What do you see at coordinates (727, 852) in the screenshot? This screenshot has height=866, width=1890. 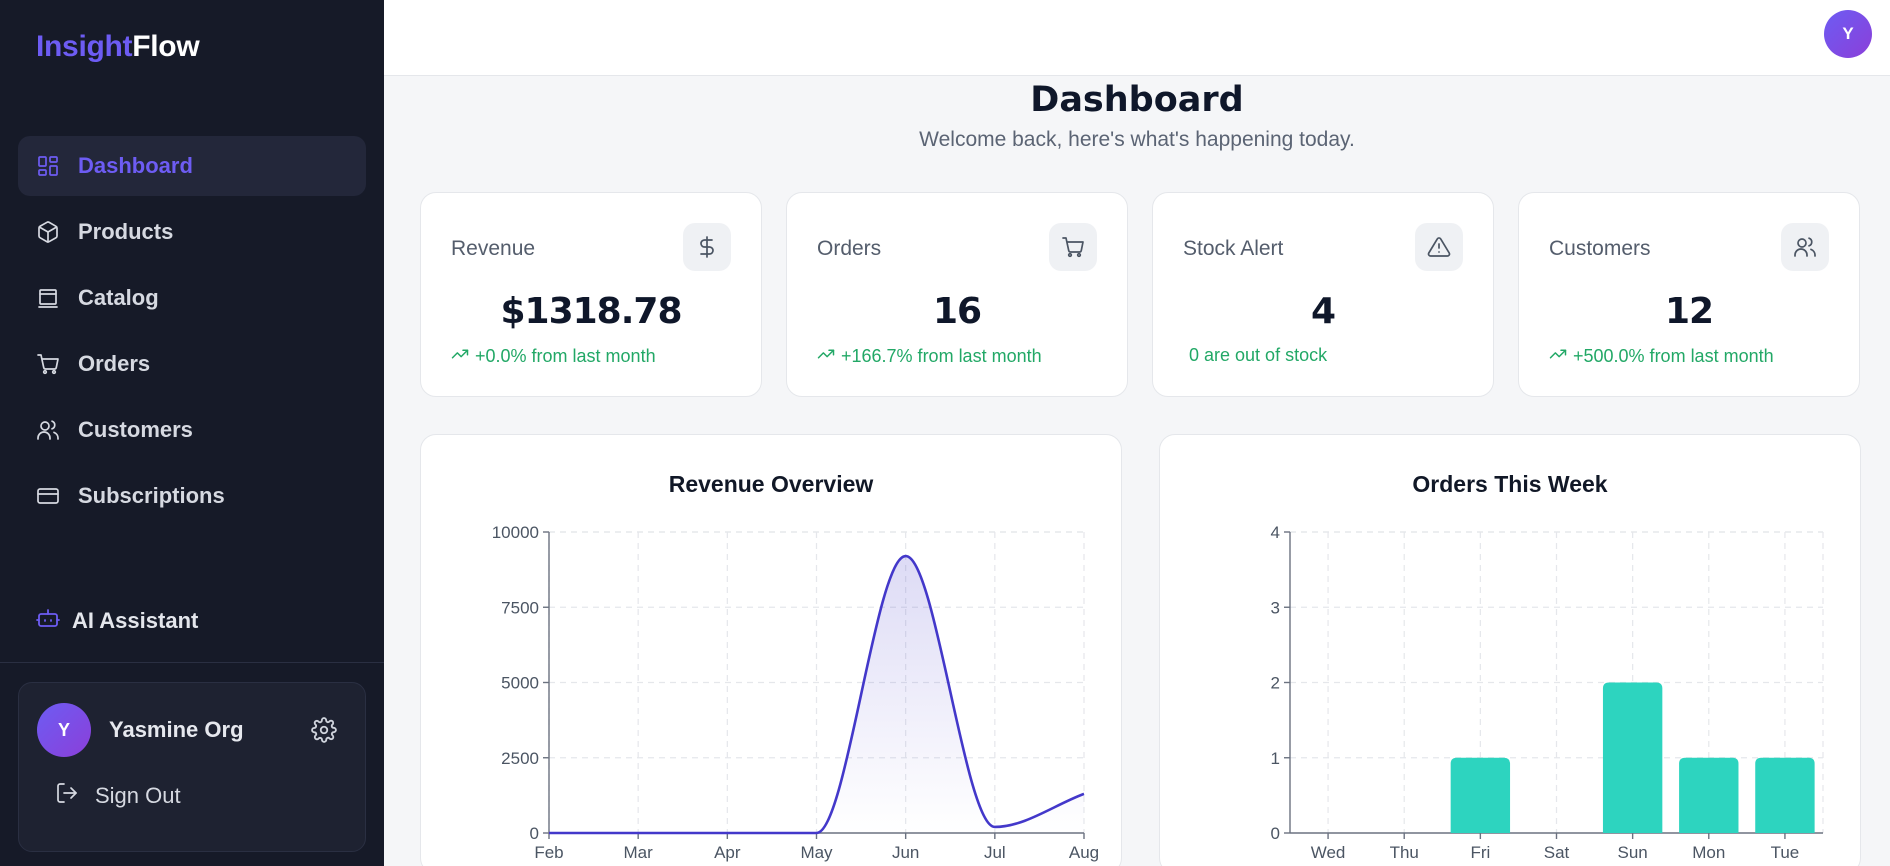 I see `x-tick-label: Apr` at bounding box center [727, 852].